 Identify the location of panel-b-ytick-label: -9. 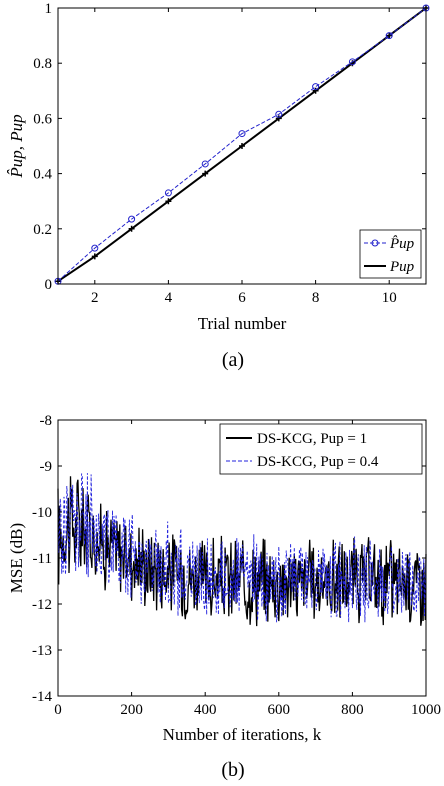
(46, 467).